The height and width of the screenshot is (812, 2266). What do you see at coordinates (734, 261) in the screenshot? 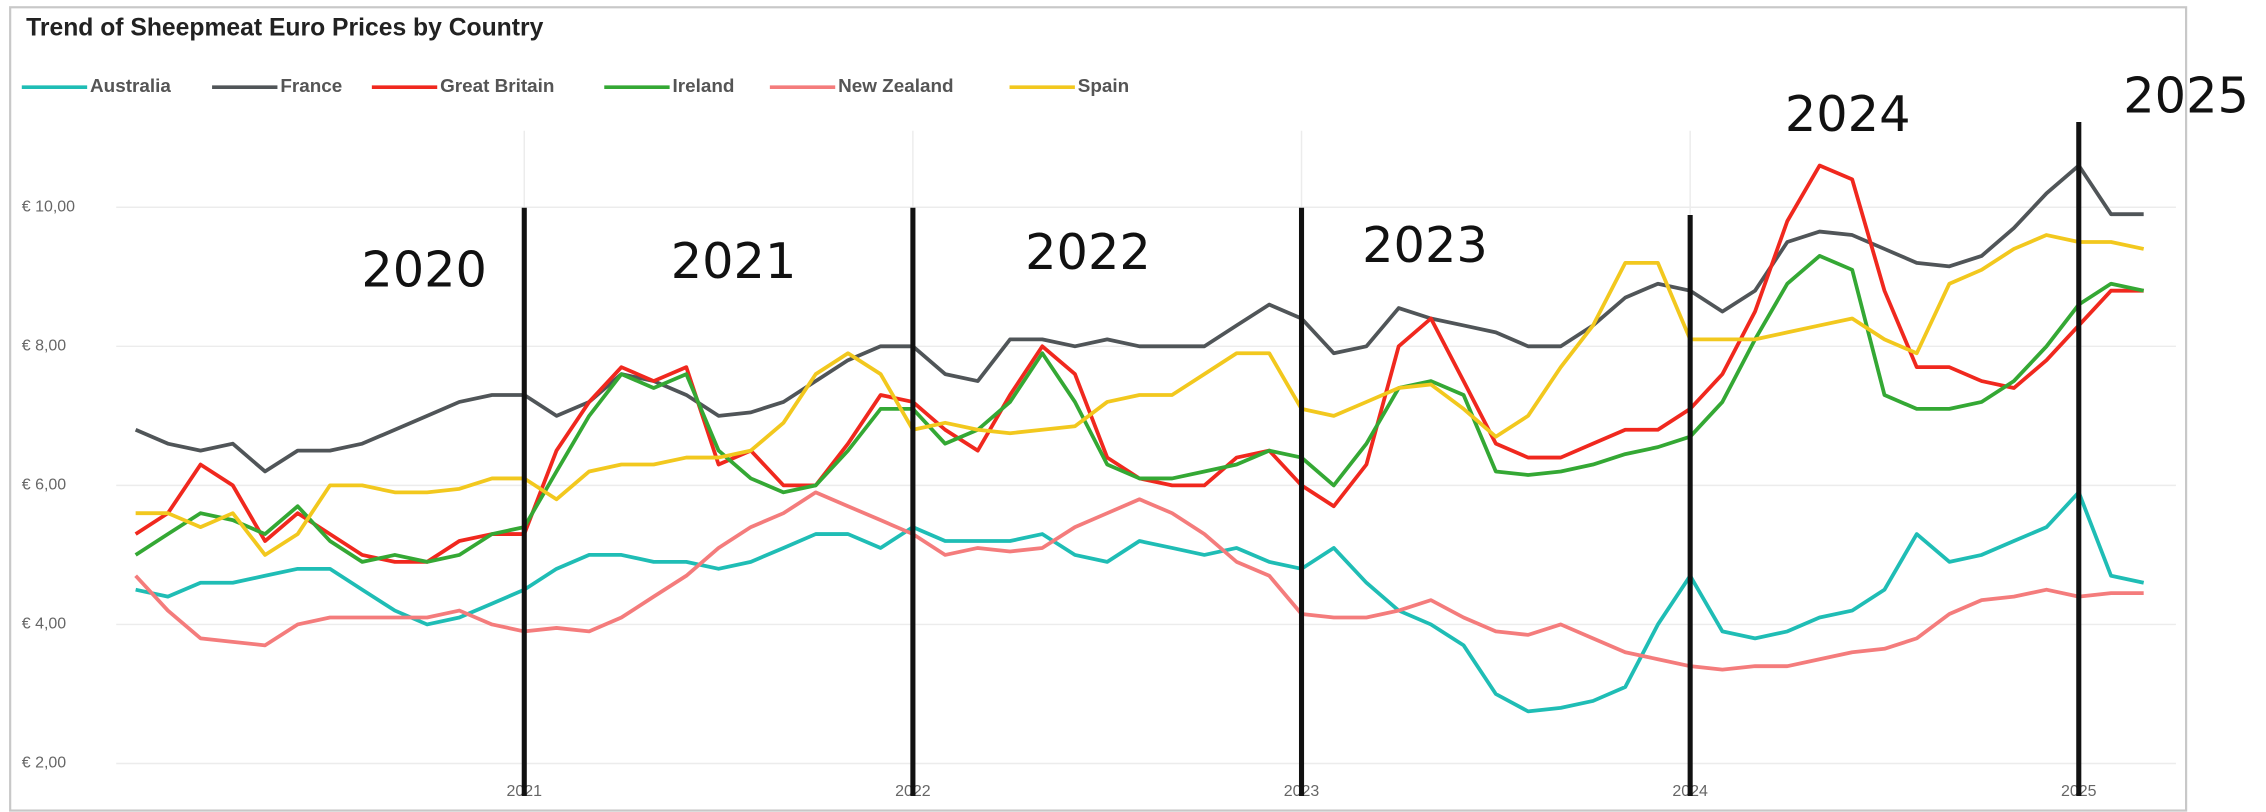
I see `year-label: 2021` at bounding box center [734, 261].